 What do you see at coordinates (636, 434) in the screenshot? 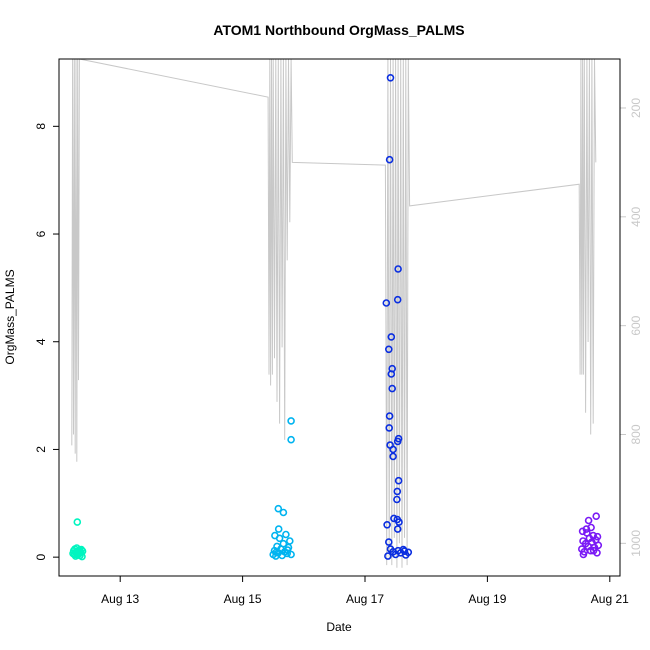
I see `right-tick-label: 800` at bounding box center [636, 434].